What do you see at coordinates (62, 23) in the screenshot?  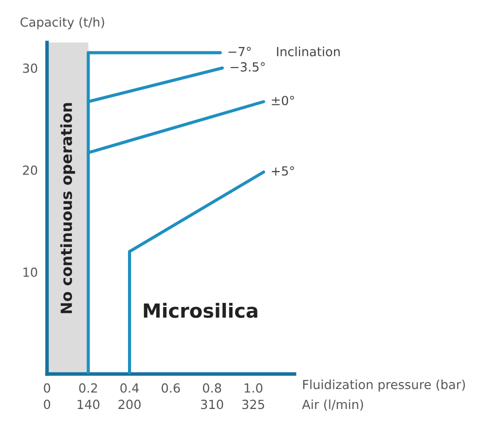 I see `y-axis-title: Capacity (t/h)` at bounding box center [62, 23].